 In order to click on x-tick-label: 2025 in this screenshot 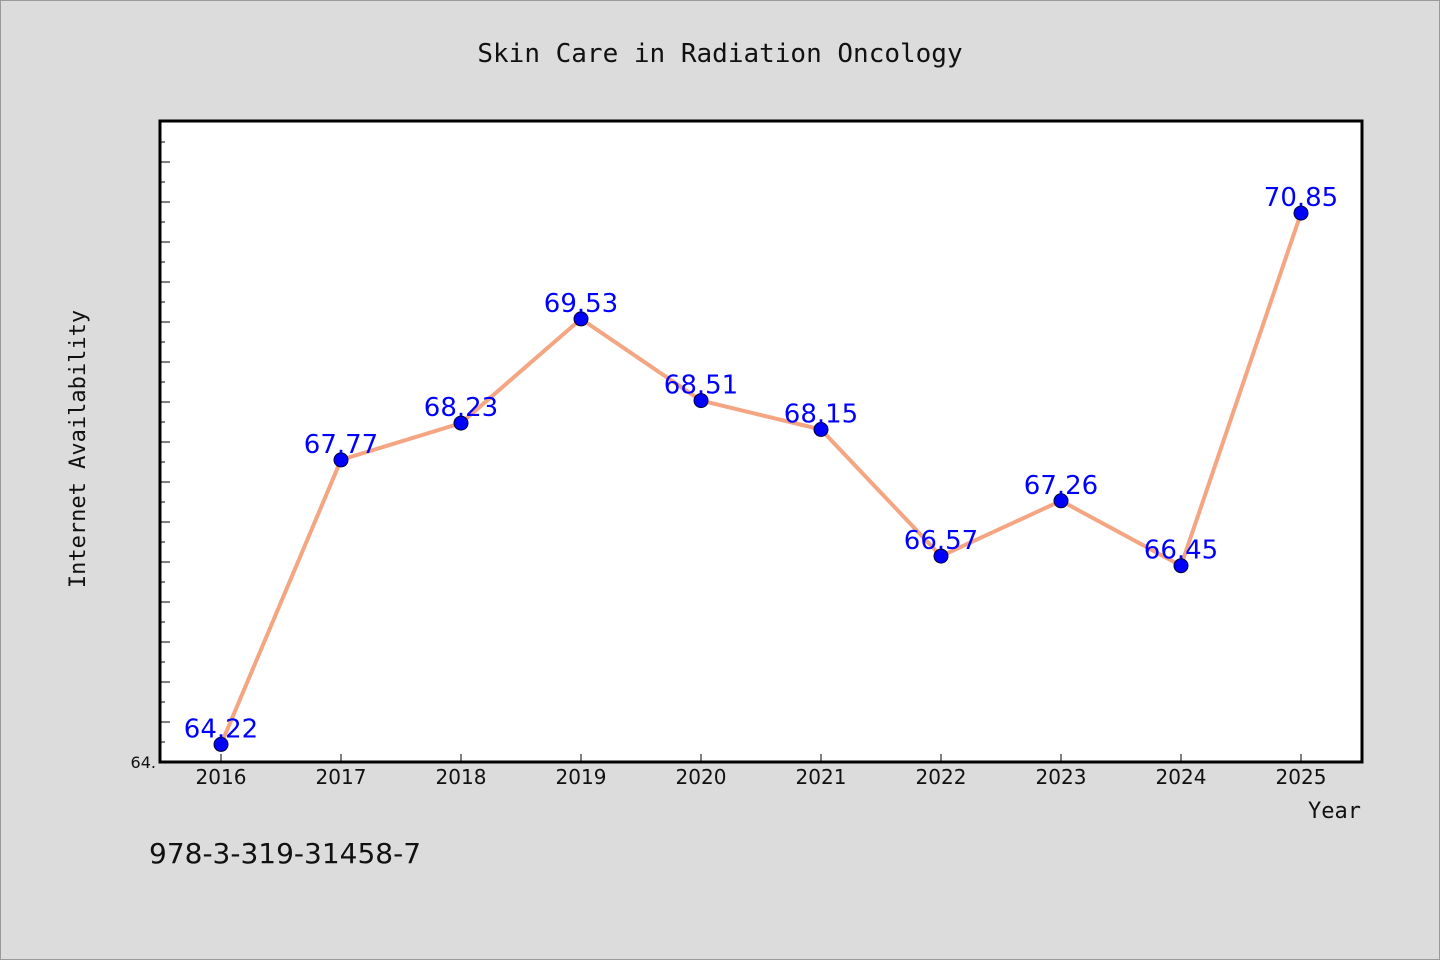, I will do `click(1301, 777)`.